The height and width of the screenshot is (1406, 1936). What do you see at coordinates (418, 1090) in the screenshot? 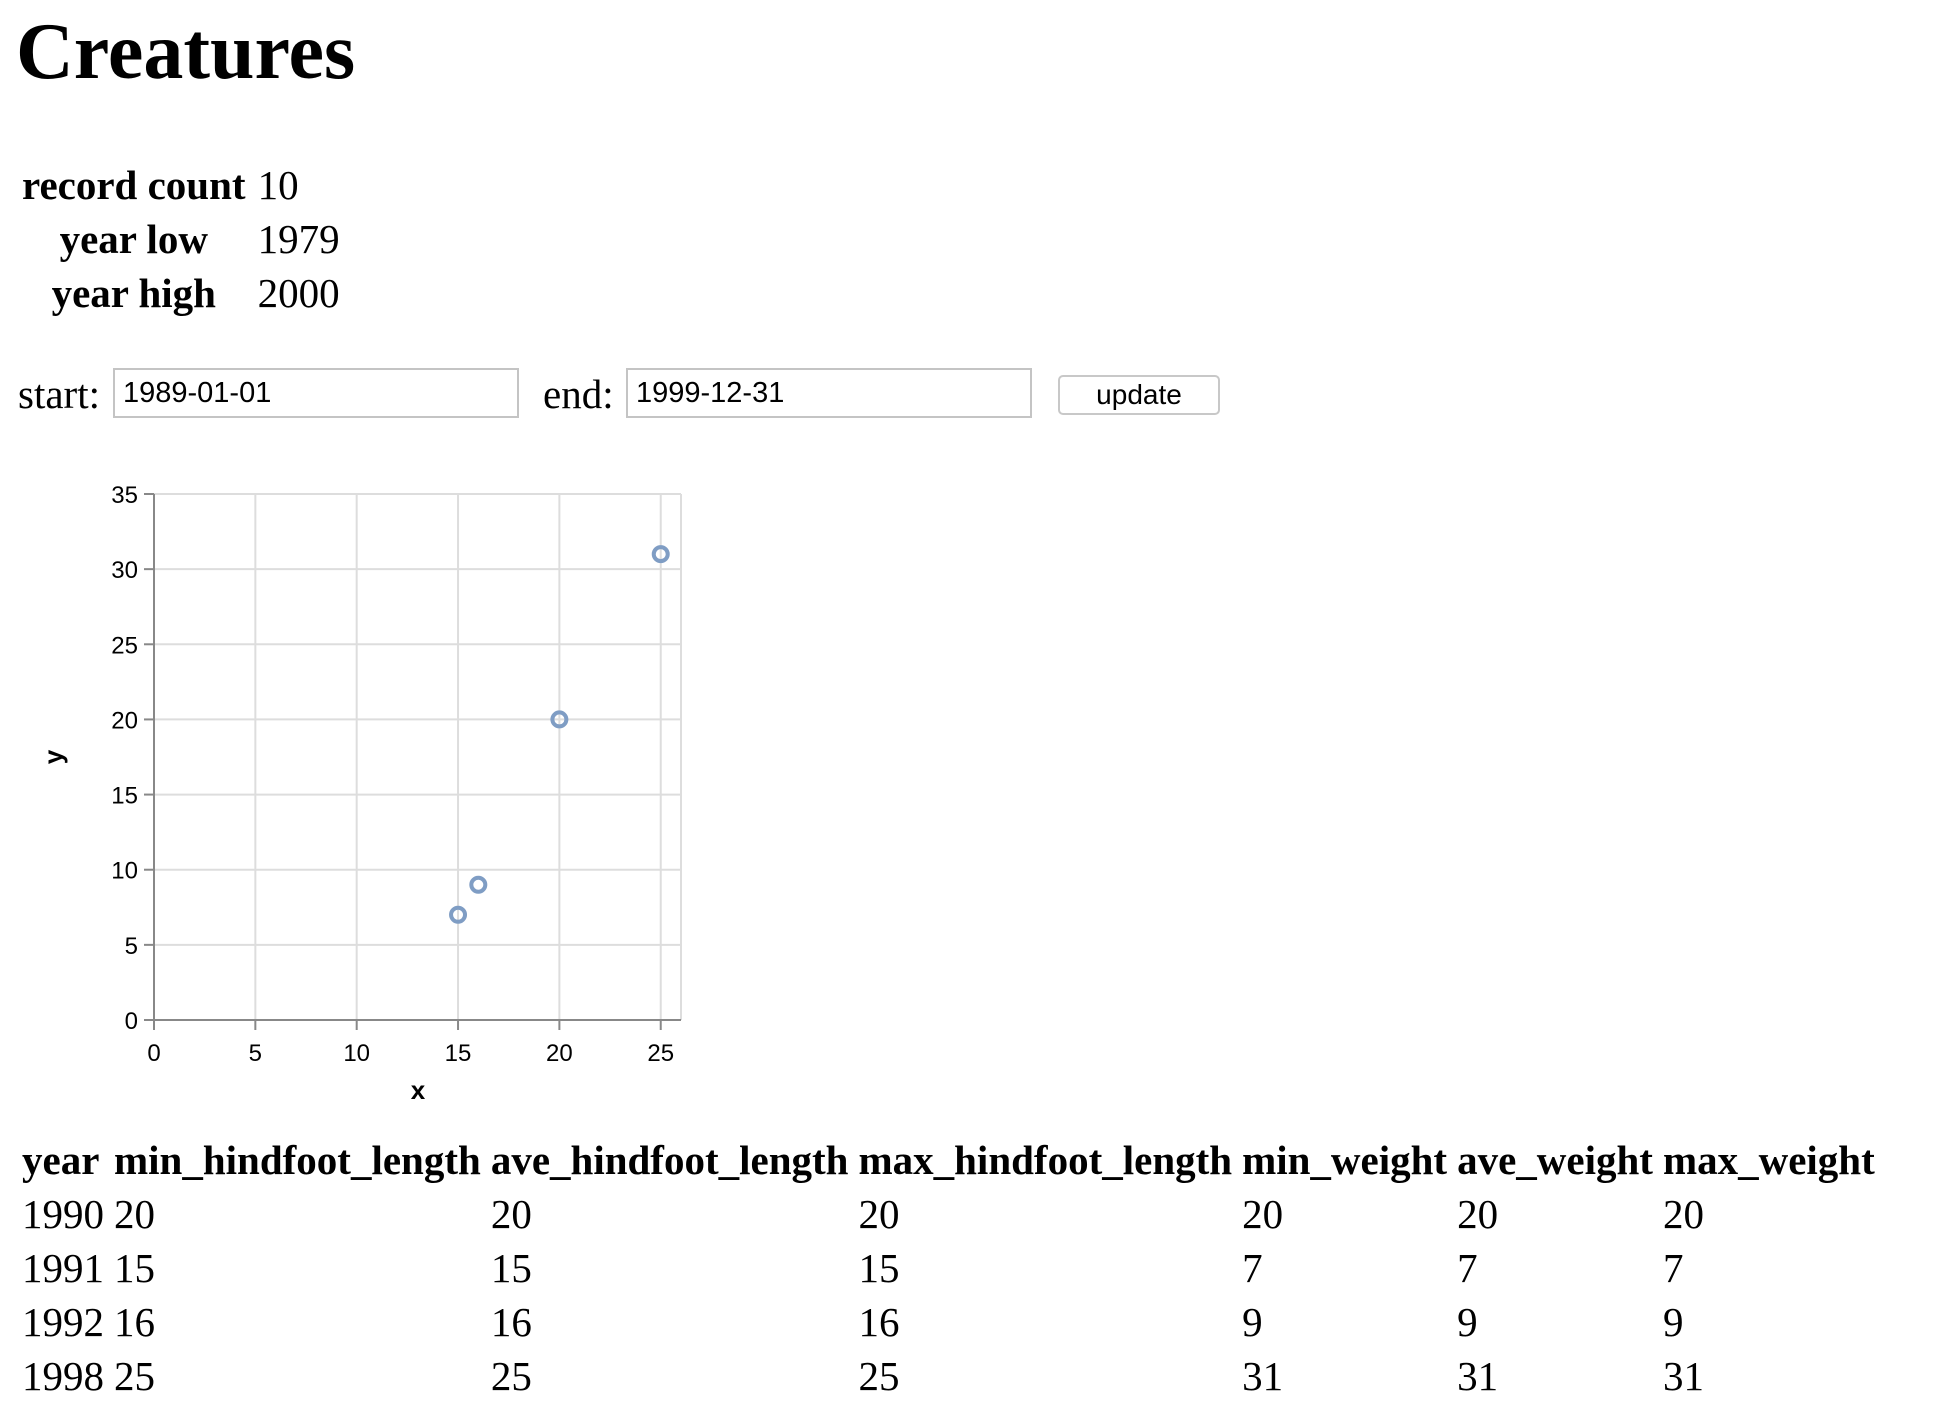
I see `x-axis-title: x` at bounding box center [418, 1090].